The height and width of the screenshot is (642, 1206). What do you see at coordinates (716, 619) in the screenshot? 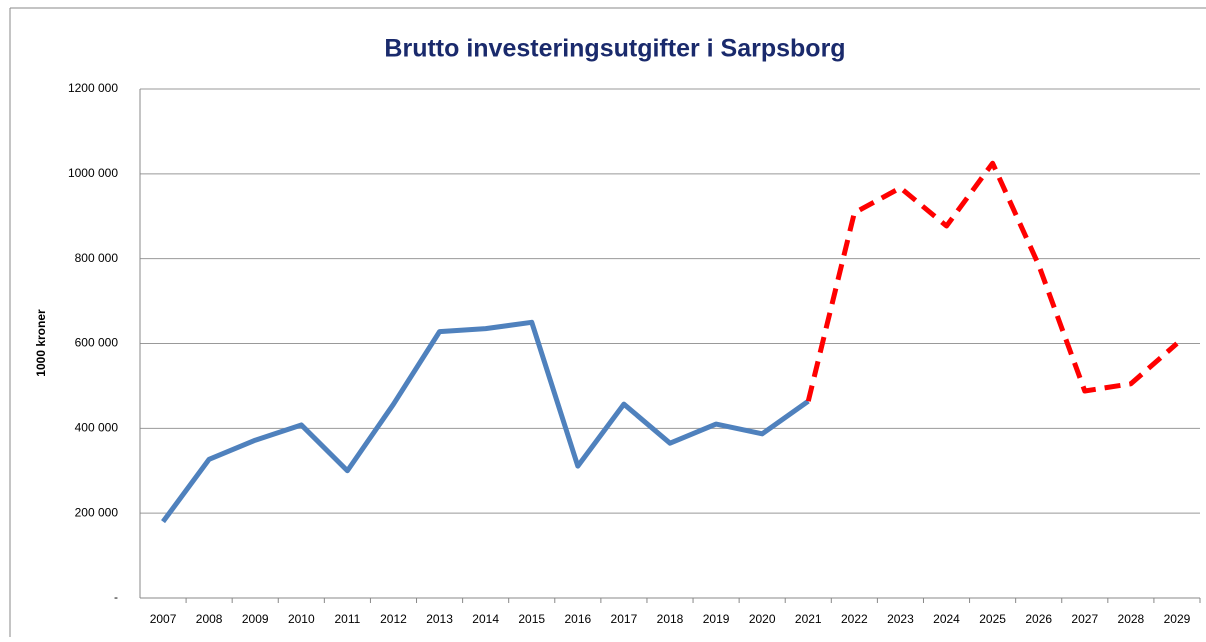
I see `x-tick-label: 2019` at bounding box center [716, 619].